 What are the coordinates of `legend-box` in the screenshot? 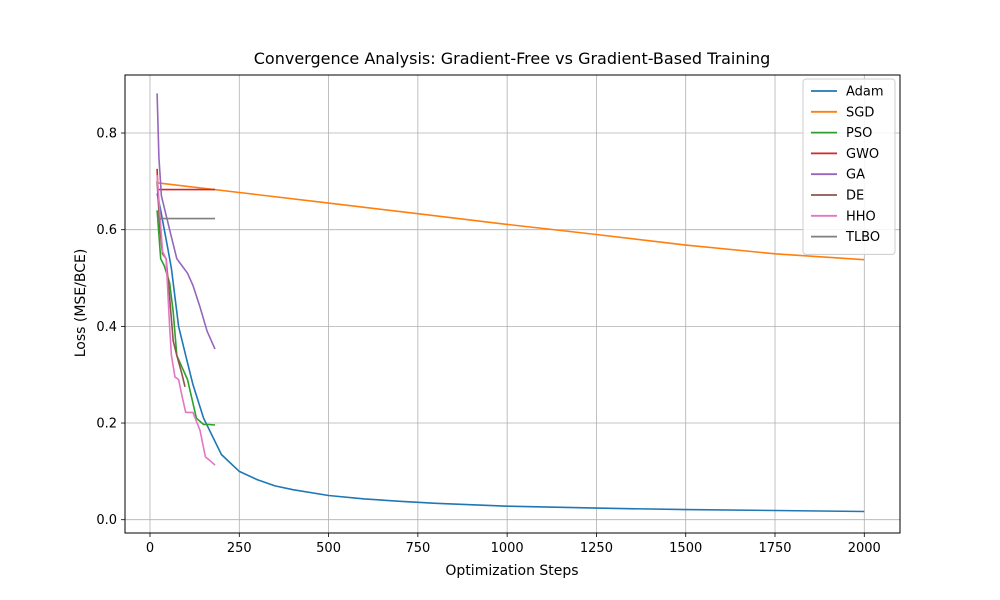 It's located at (849, 166).